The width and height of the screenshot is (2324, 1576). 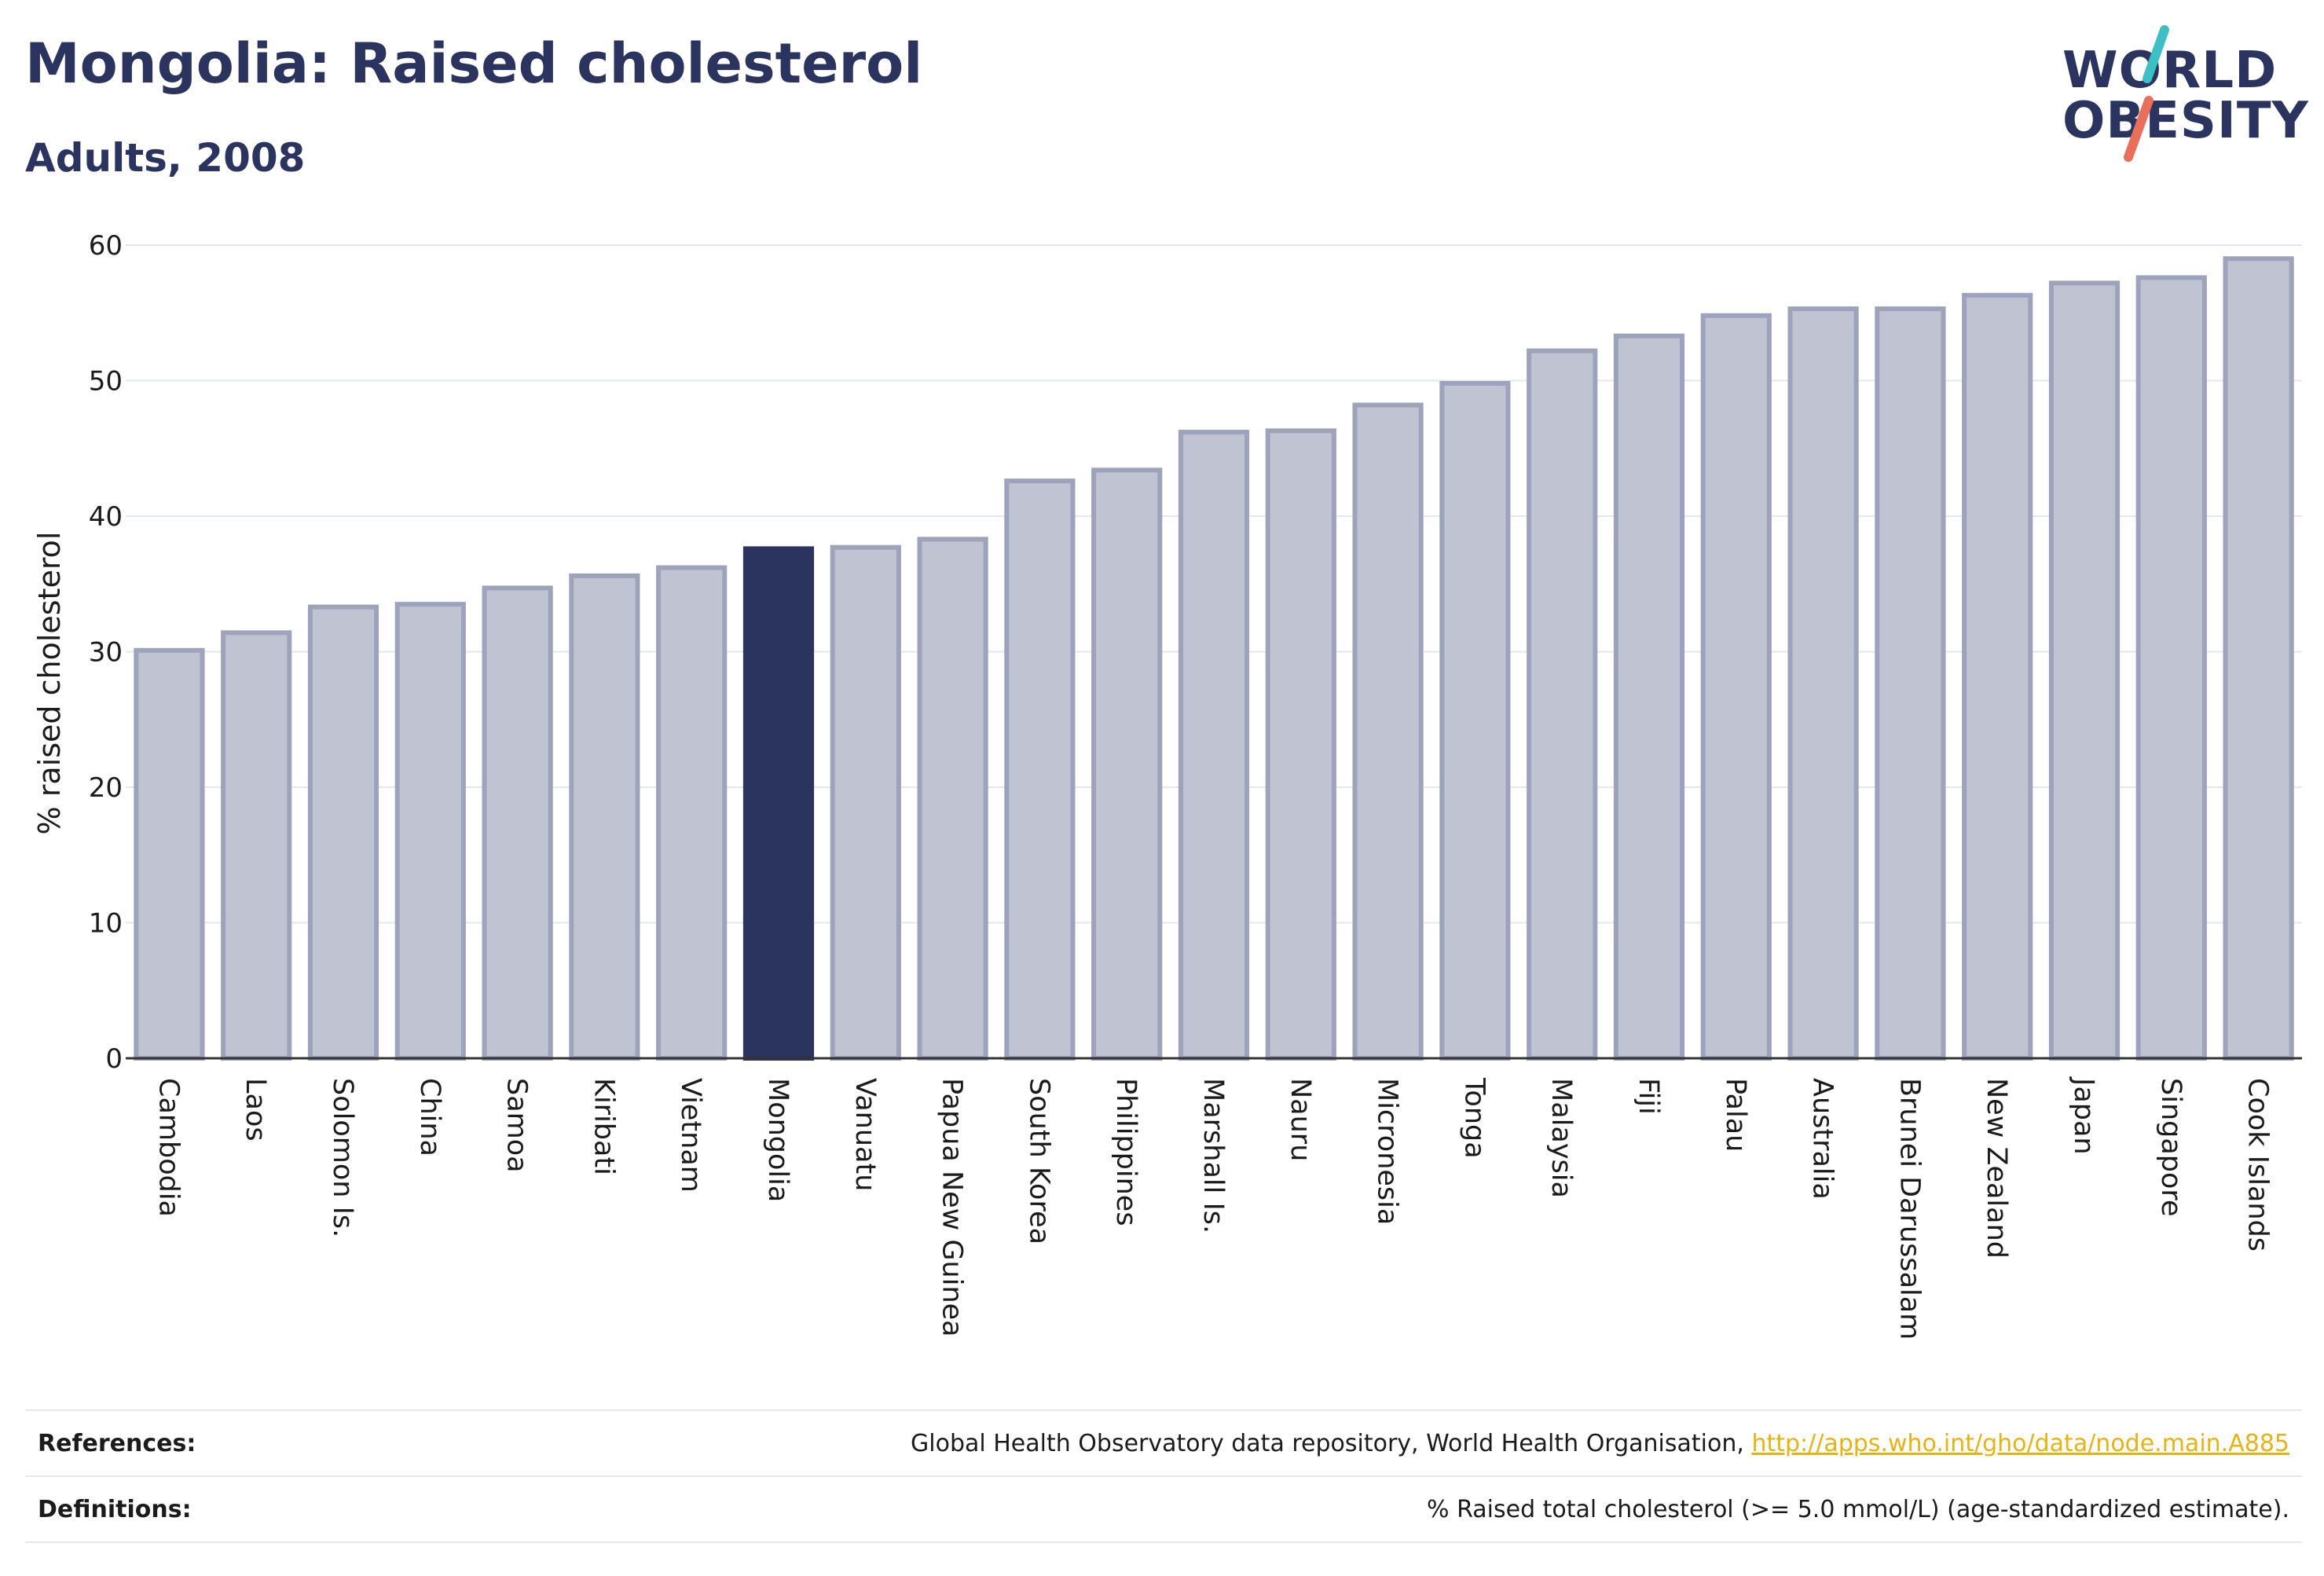 I want to click on x-tick-label: Australia, so click(x=1822, y=1139).